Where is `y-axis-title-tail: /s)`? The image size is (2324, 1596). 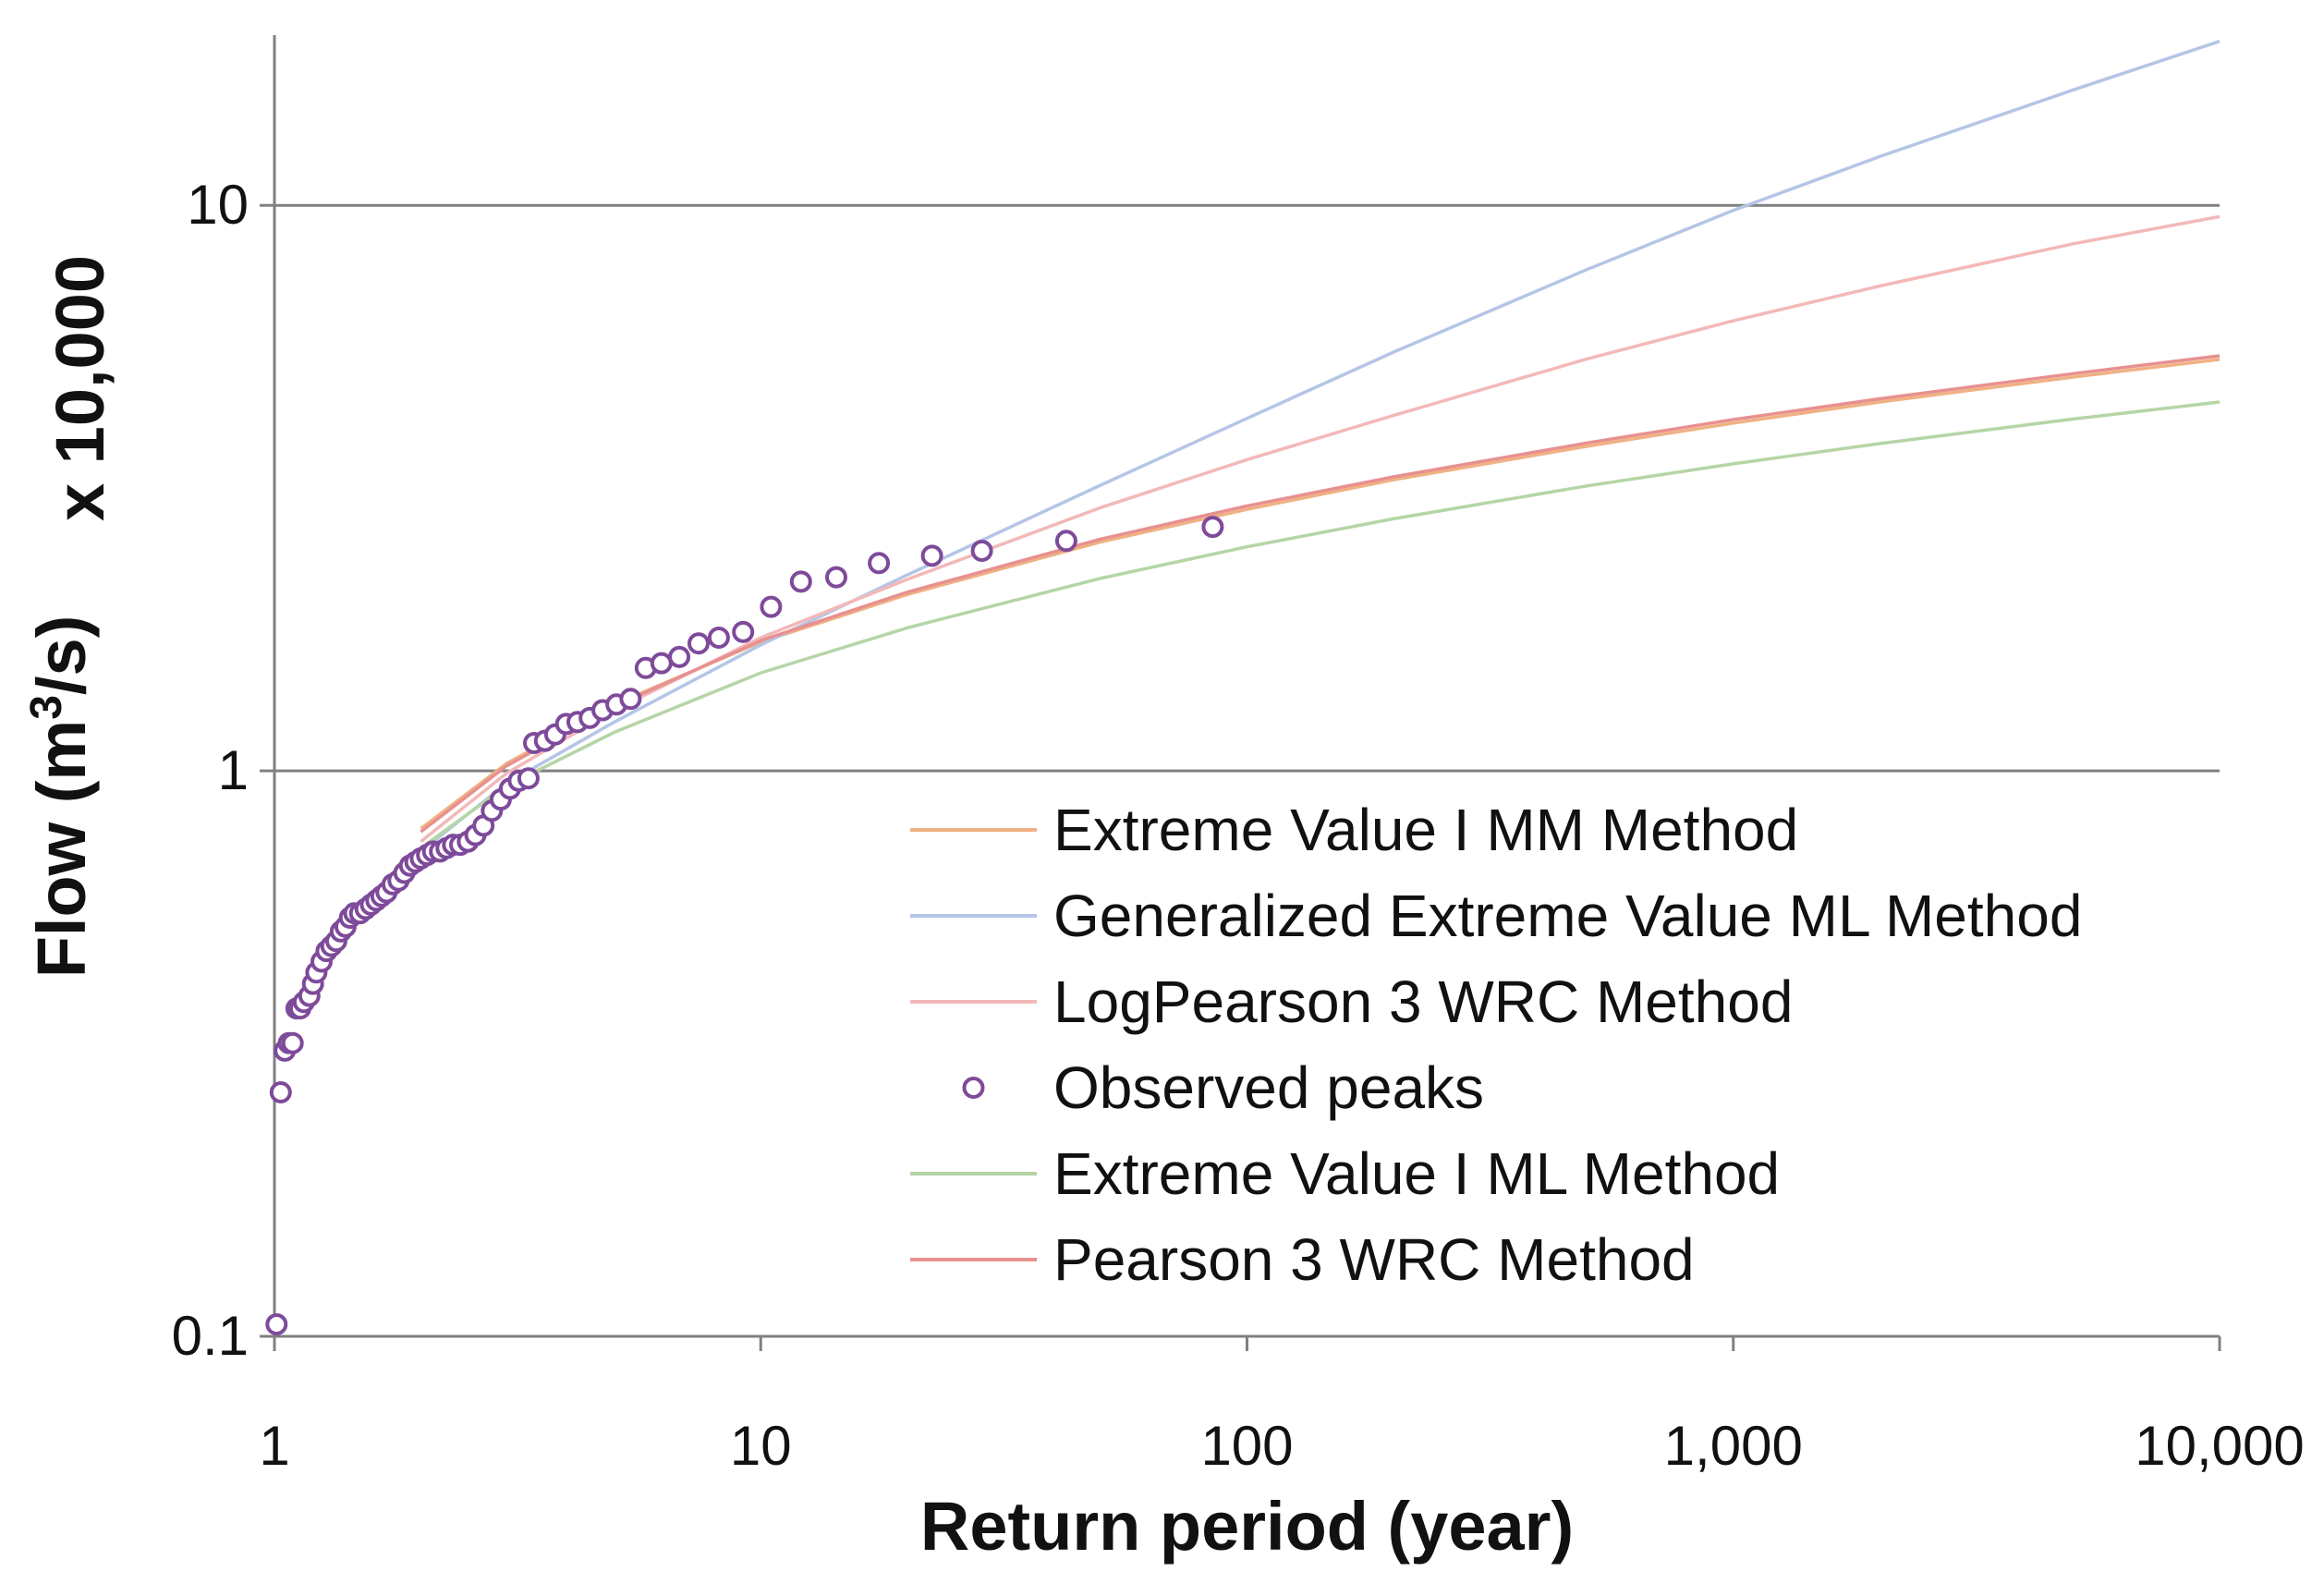
y-axis-title-tail: /s) is located at coordinates (61, 655).